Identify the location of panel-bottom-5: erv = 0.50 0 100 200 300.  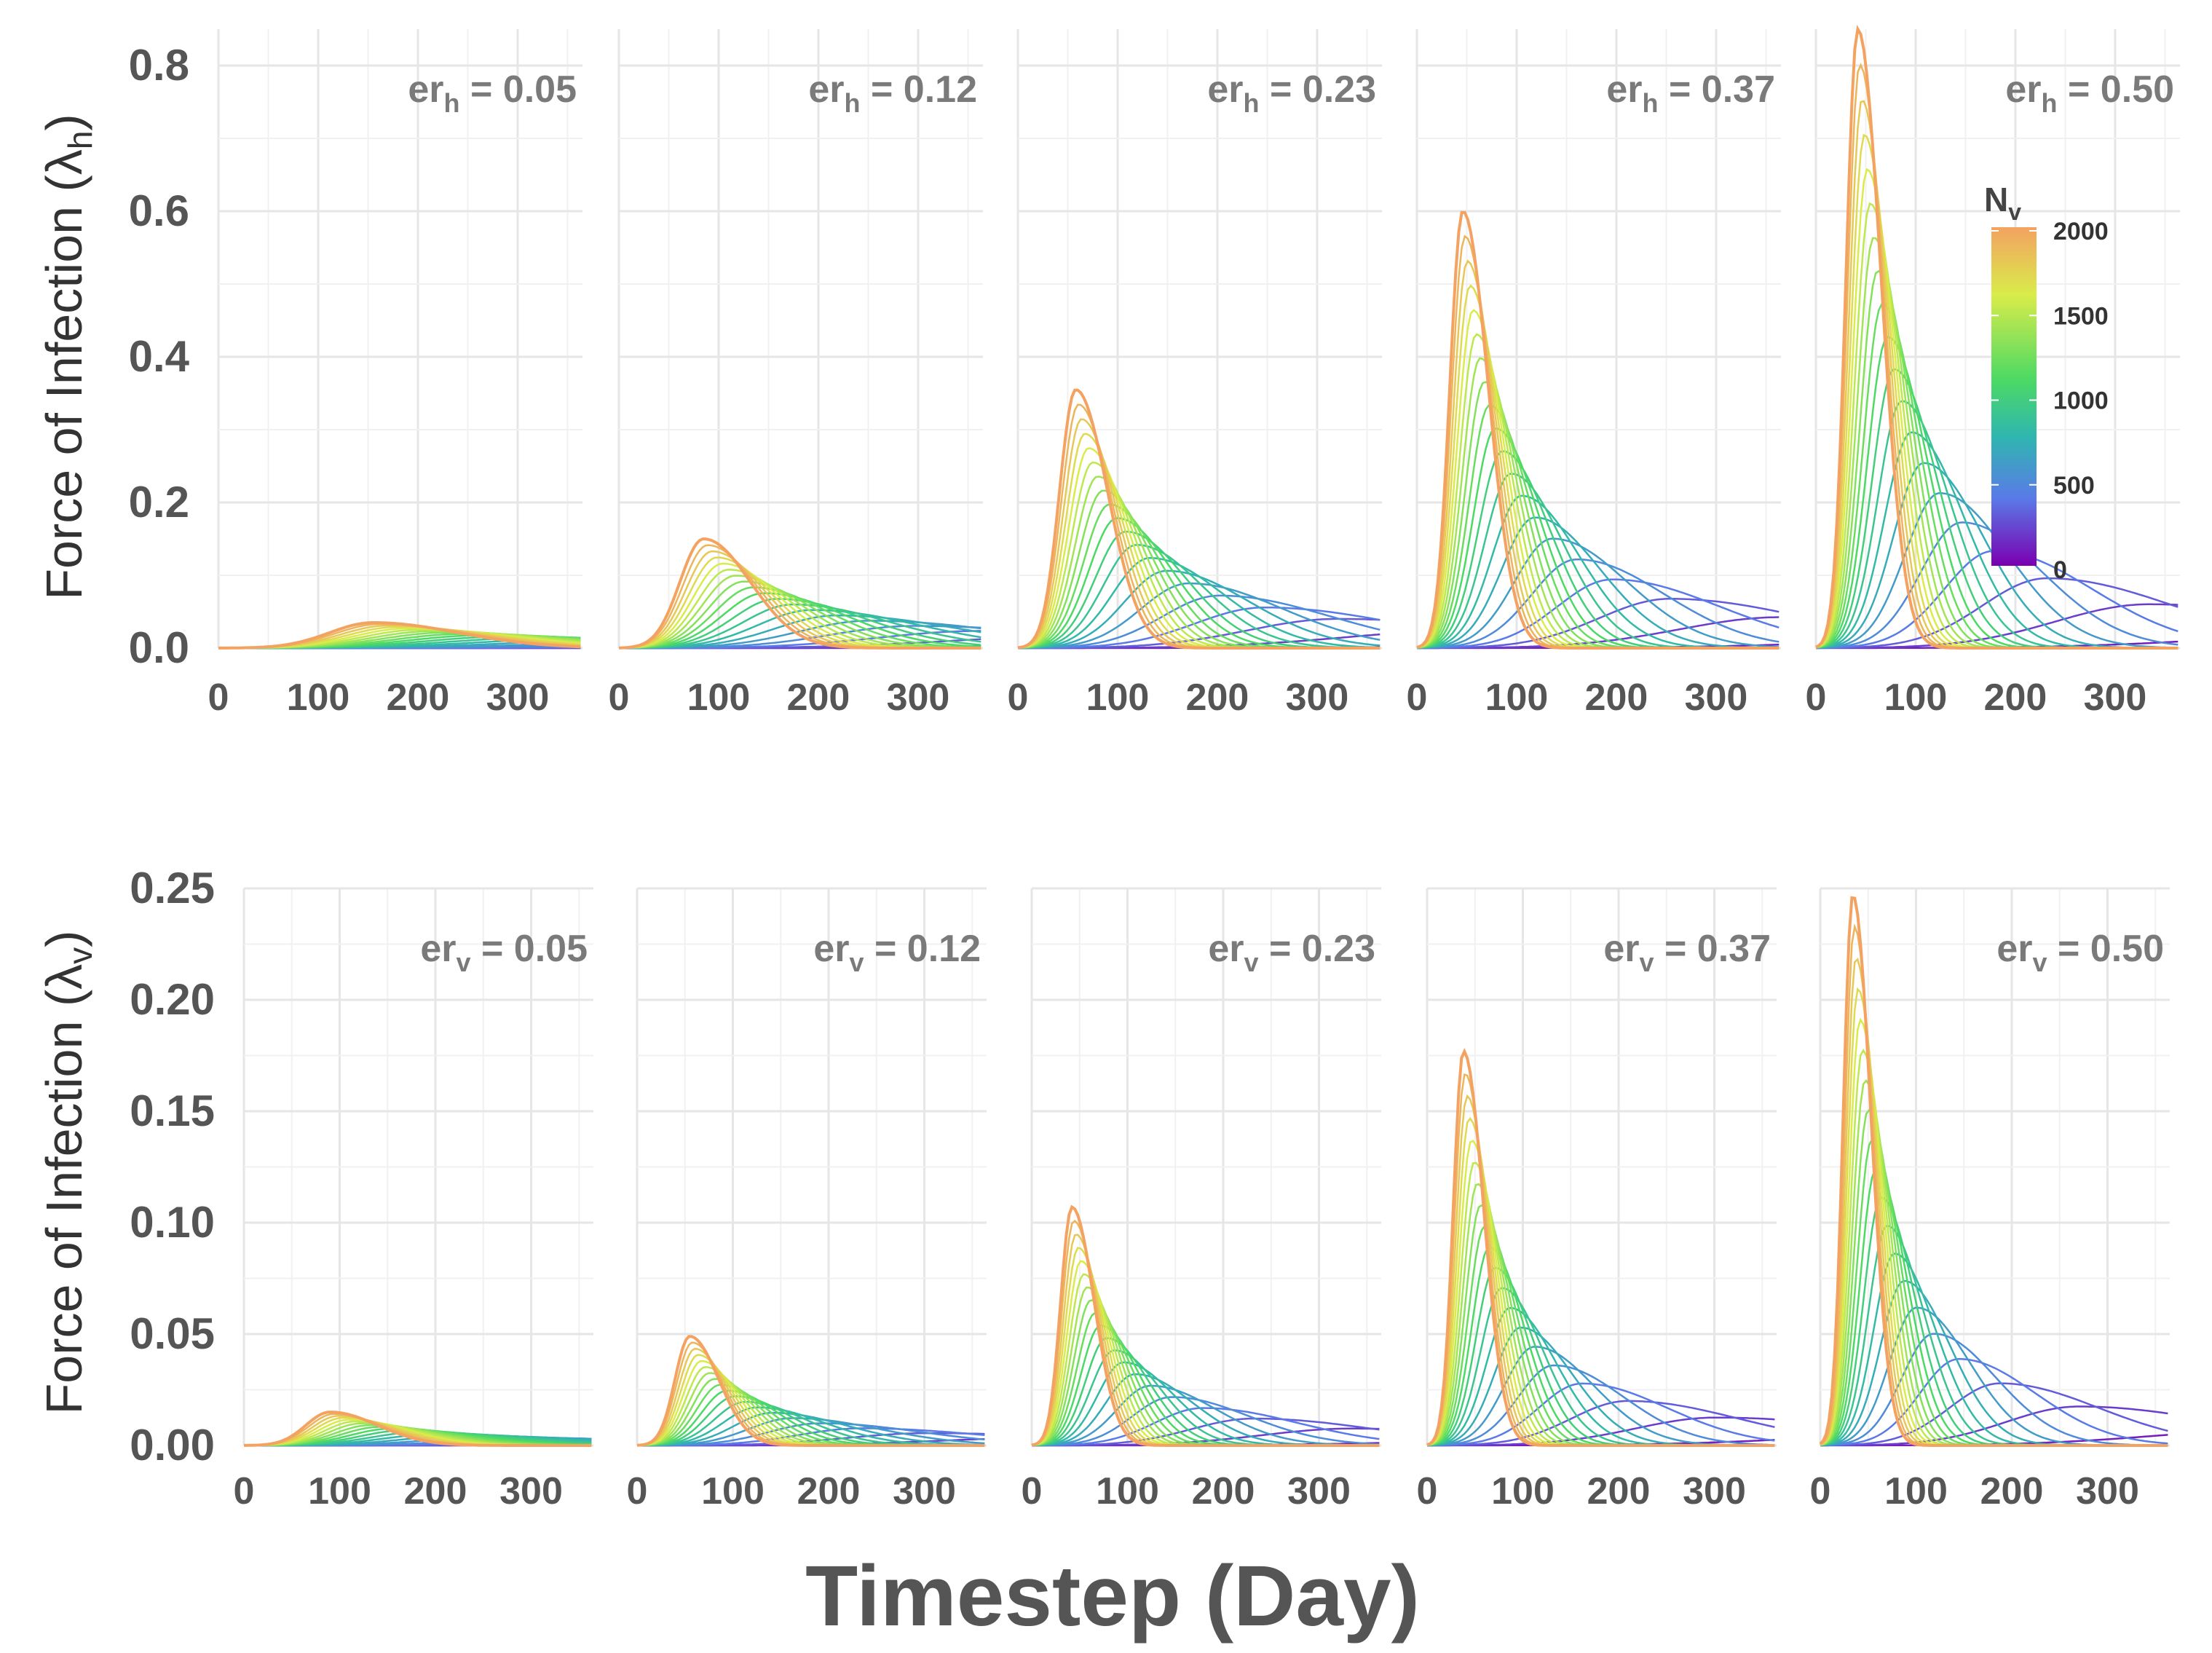
(1990, 1199).